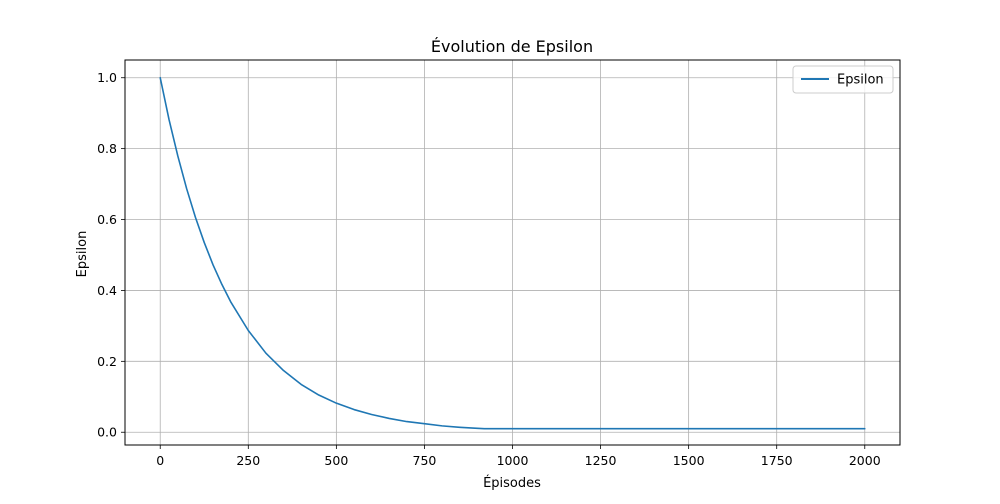  Describe the element at coordinates (860, 80) in the screenshot. I see `legend-label-epsilon: Epsilon` at that location.